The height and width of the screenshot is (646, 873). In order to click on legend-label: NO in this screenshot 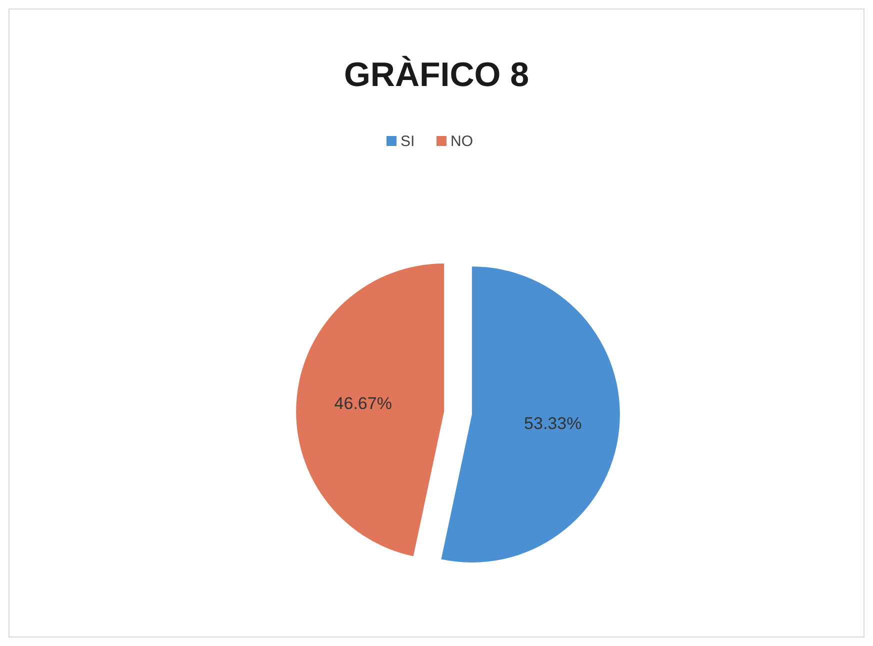, I will do `click(461, 141)`.